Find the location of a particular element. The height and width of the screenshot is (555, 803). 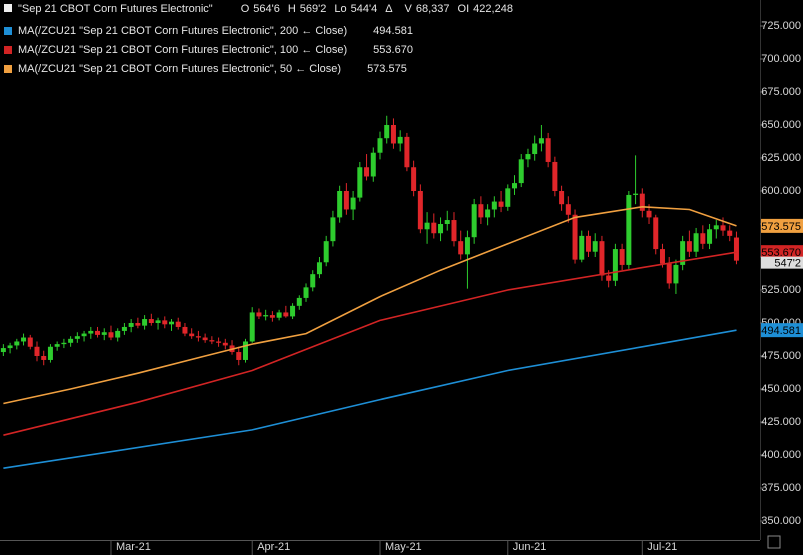

corner-icon is located at coordinates (774, 542).